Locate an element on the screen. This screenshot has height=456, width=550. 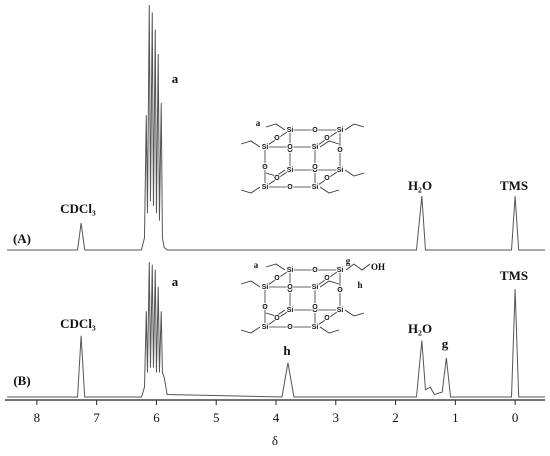
x-tick-label: 3 is located at coordinates (336, 417).